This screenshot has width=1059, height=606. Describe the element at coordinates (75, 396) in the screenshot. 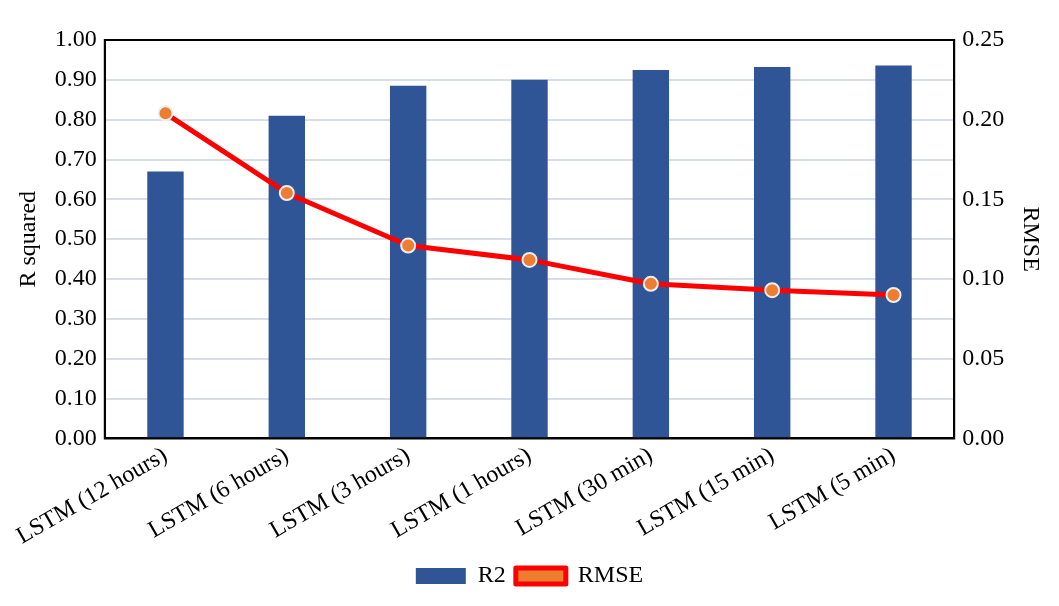

I see `y-tick-label: 0.10` at that location.